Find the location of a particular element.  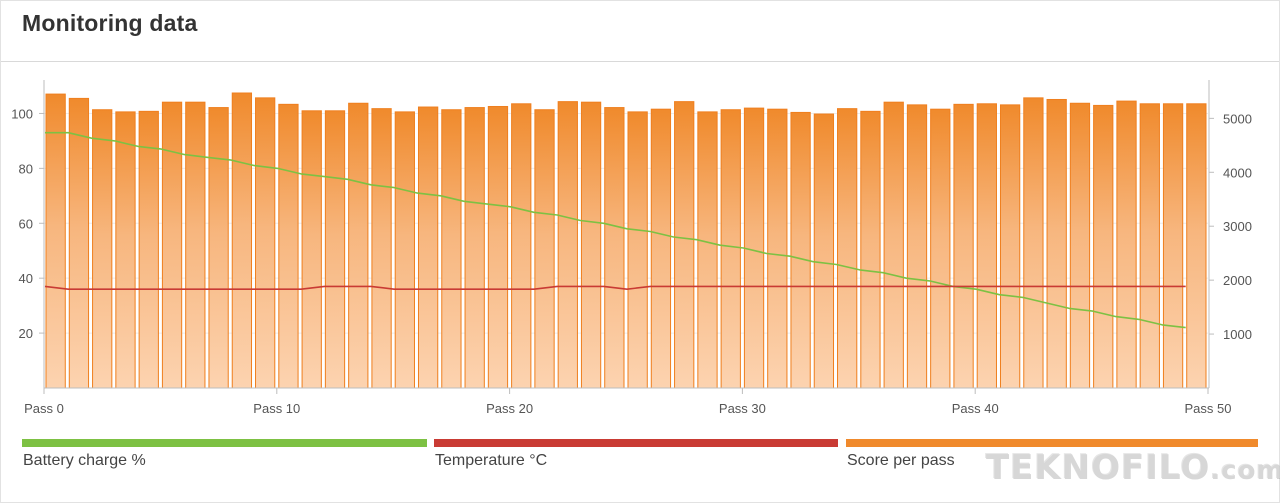

y-right-tick-label-4: 5000 is located at coordinates (1237, 118).